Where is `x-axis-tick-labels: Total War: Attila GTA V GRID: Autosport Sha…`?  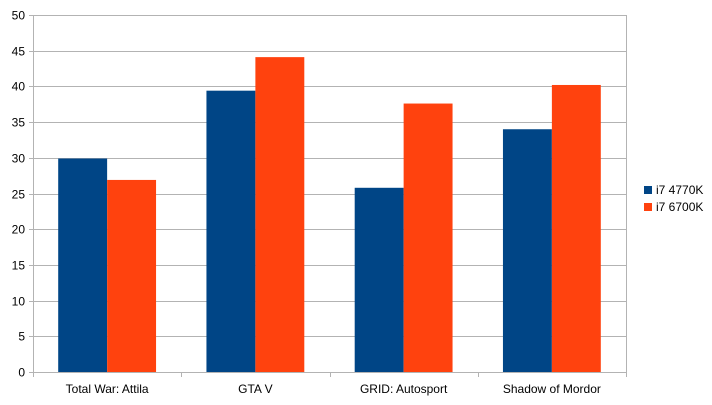 x-axis-tick-labels: Total War: Attila GTA V GRID: Autosport Sha… is located at coordinates (333, 389).